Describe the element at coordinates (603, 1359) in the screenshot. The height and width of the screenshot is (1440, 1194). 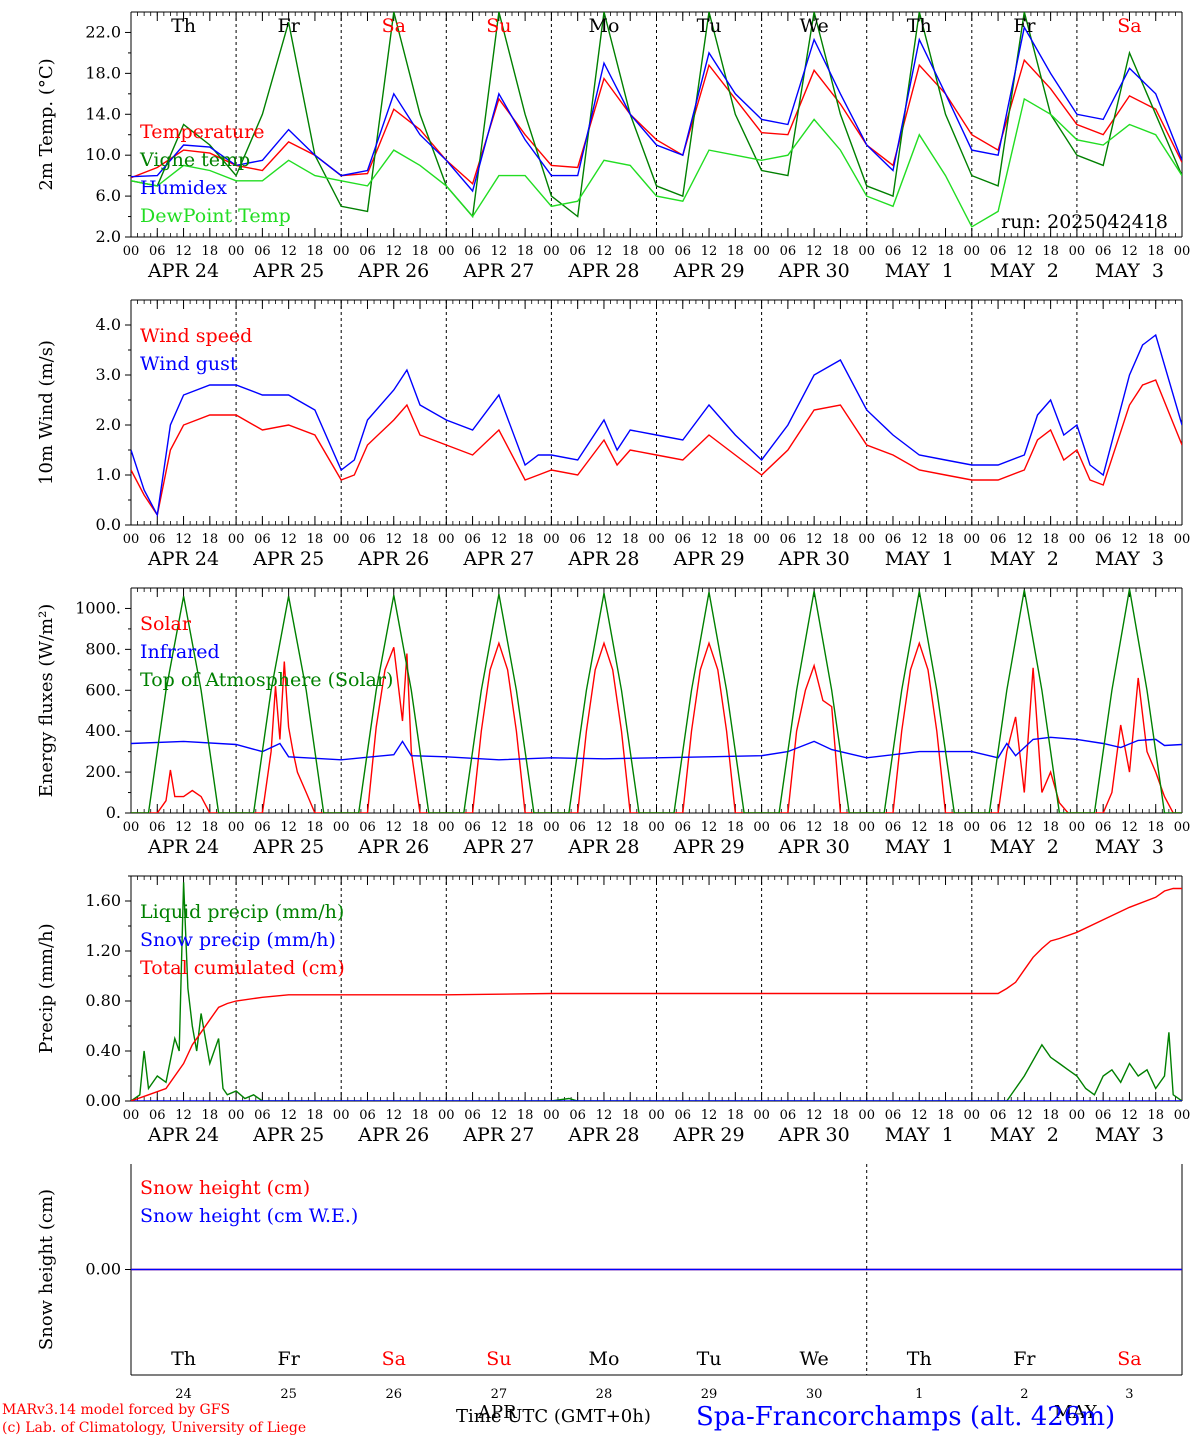
I see `weekday-label-bottom: Mo` at that location.